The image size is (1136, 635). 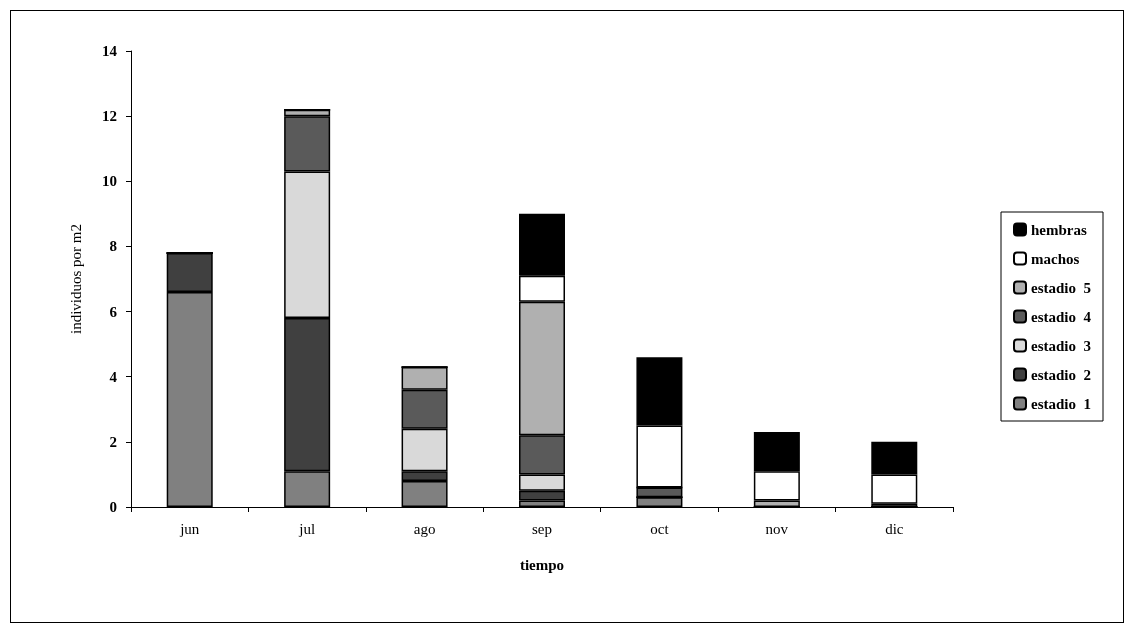 What do you see at coordinates (1059, 229) in the screenshot?
I see `legend-label: hembras` at bounding box center [1059, 229].